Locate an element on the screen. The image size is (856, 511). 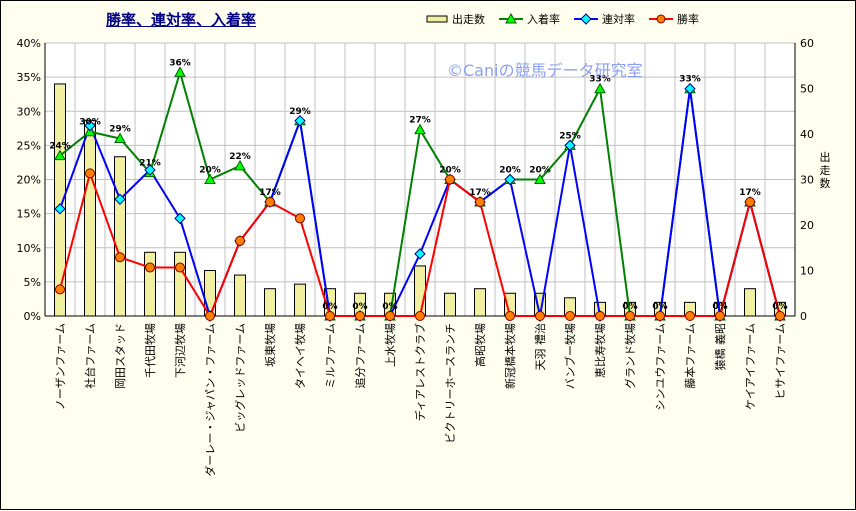
x-tick-label: 藤本ファーム is located at coordinates (690, 356).